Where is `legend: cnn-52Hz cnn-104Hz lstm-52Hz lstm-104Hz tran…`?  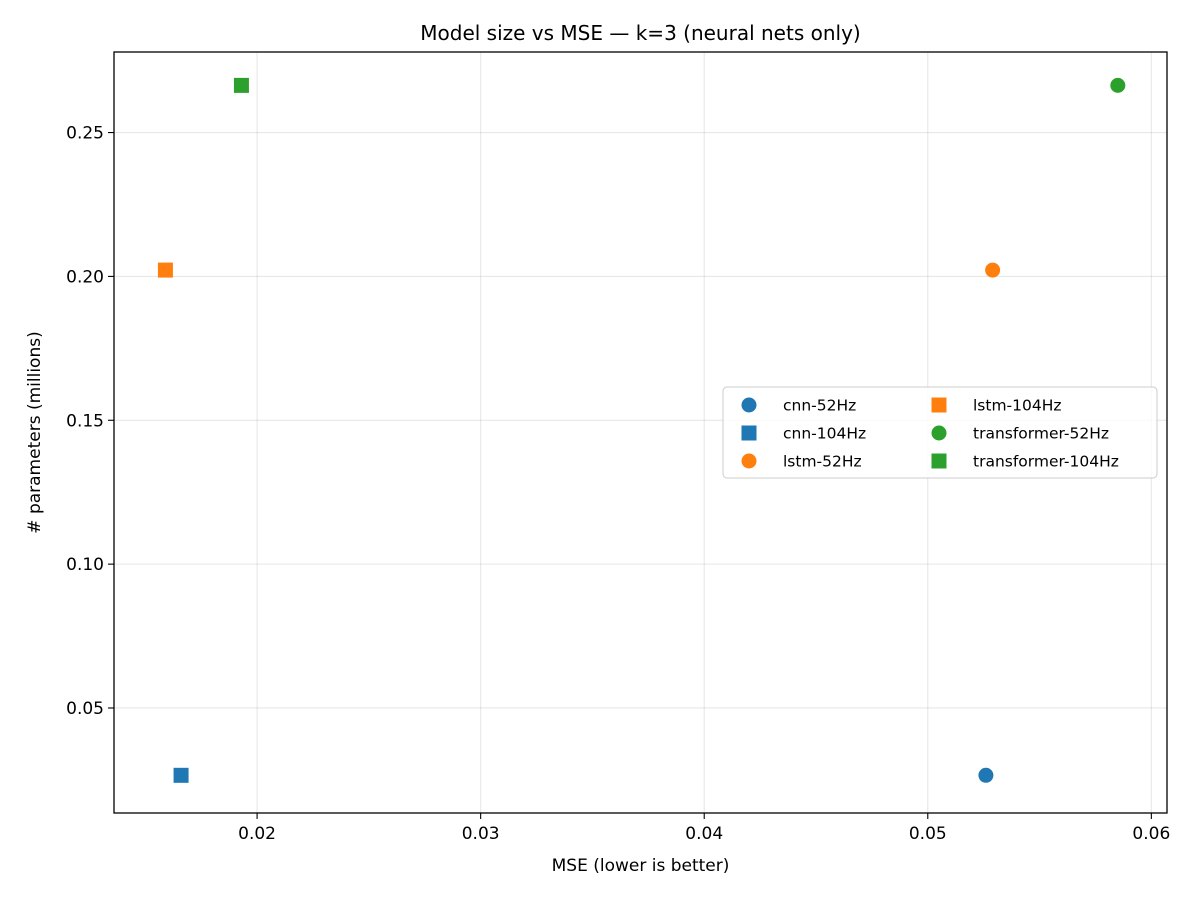
legend: cnn-52Hz cnn-104Hz lstm-52Hz lstm-104Hz tran… is located at coordinates (940, 432).